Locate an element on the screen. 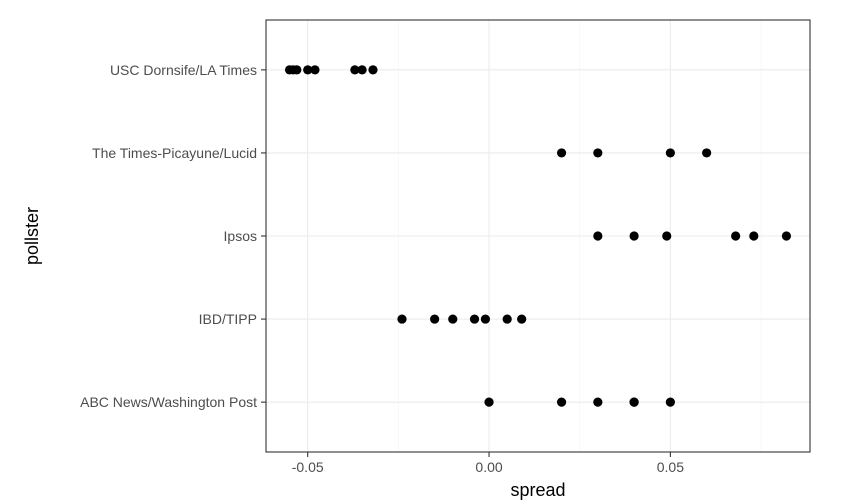 This screenshot has width=841, height=504. x-tick-label: 0.00 is located at coordinates (488, 467).